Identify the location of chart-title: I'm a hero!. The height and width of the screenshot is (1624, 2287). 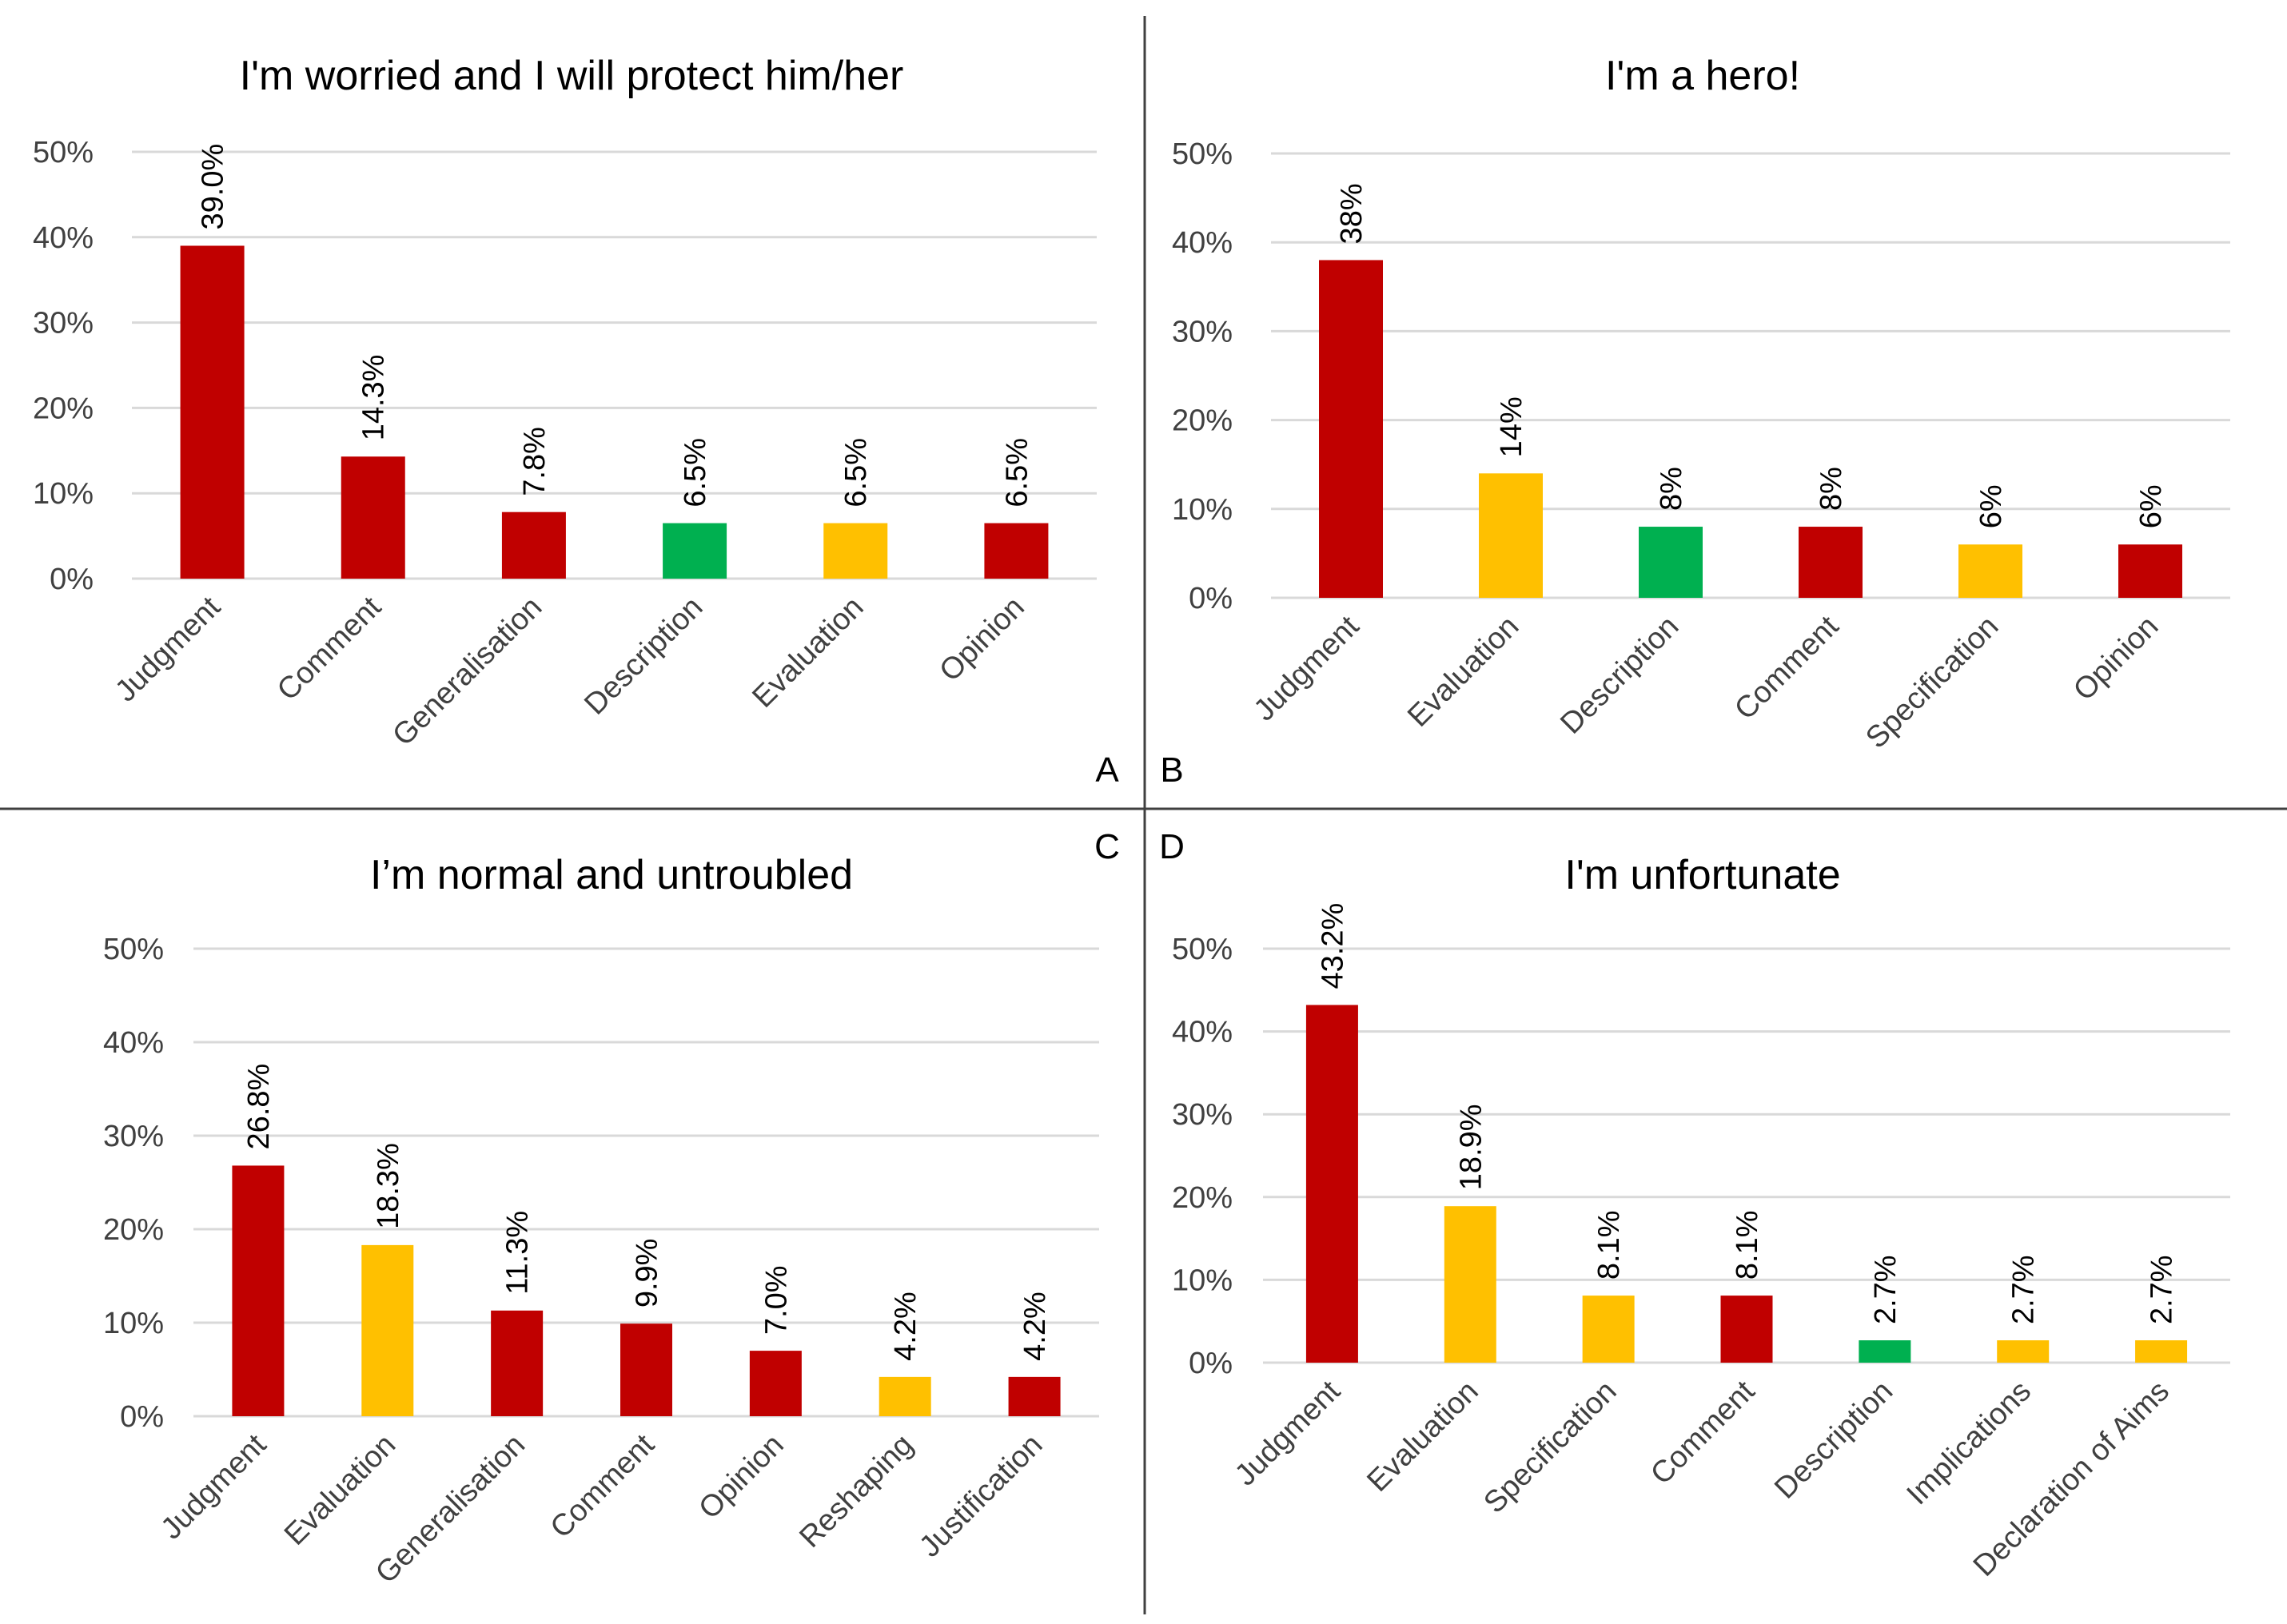
(1702, 76).